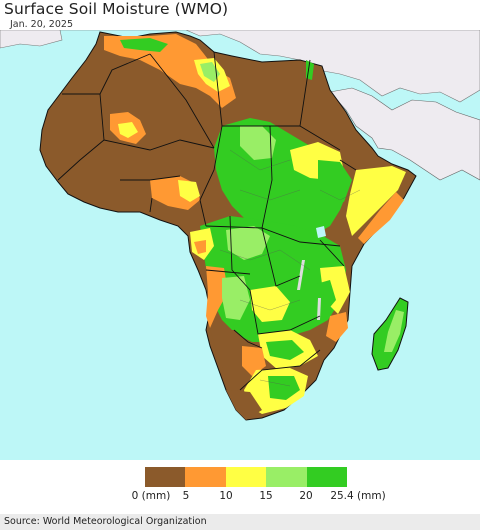 The width and height of the screenshot is (480, 530). What do you see at coordinates (186, 496) in the screenshot?
I see `legend-tick-5: 5` at bounding box center [186, 496].